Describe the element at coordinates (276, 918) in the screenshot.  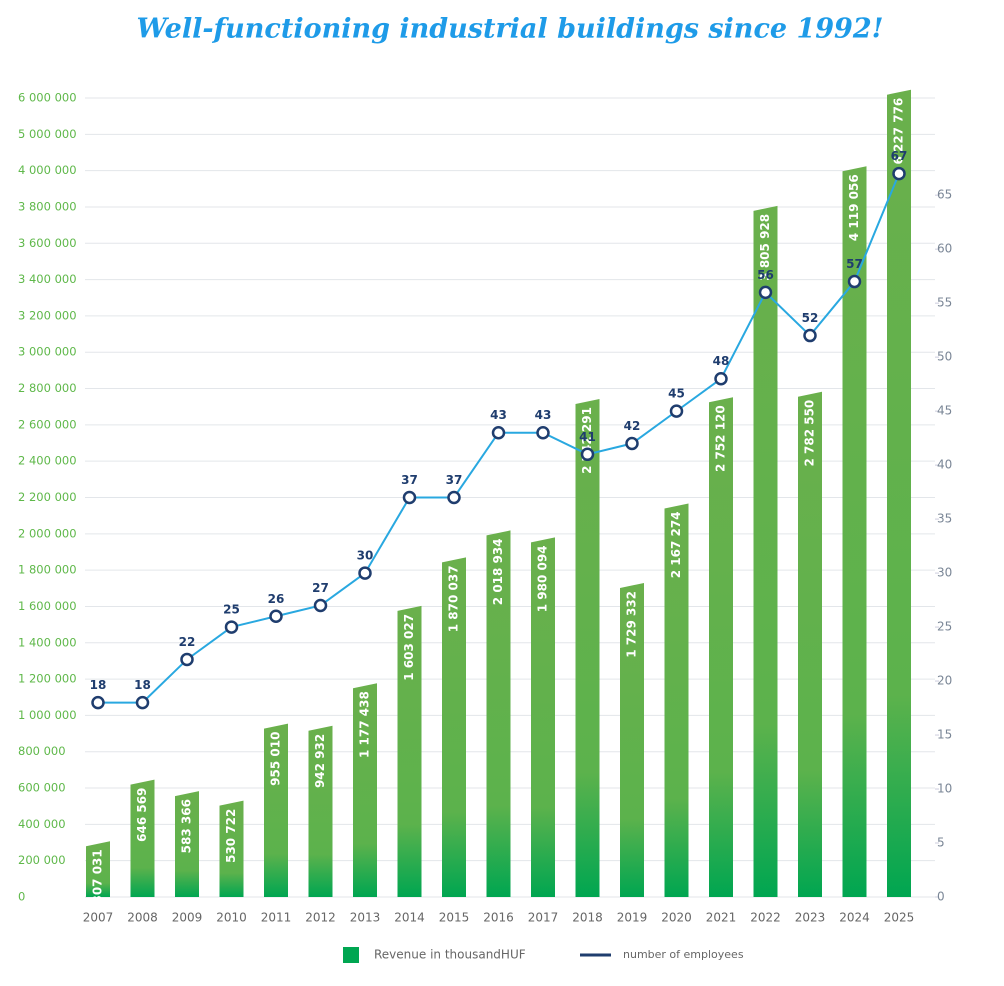
I see `x-tick-label: 2011` at that location.